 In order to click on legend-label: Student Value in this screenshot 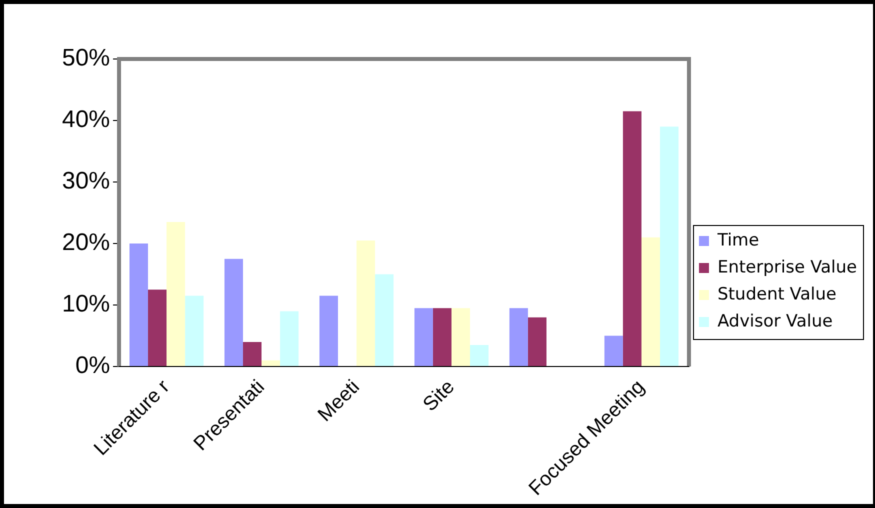, I will do `click(776, 294)`.